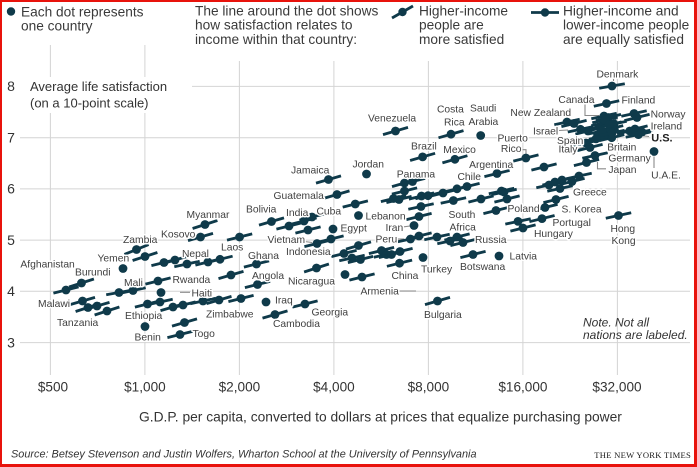 This screenshot has height=467, width=697. Describe the element at coordinates (386, 217) in the screenshot. I see `svg-text: Lebanon` at that location.